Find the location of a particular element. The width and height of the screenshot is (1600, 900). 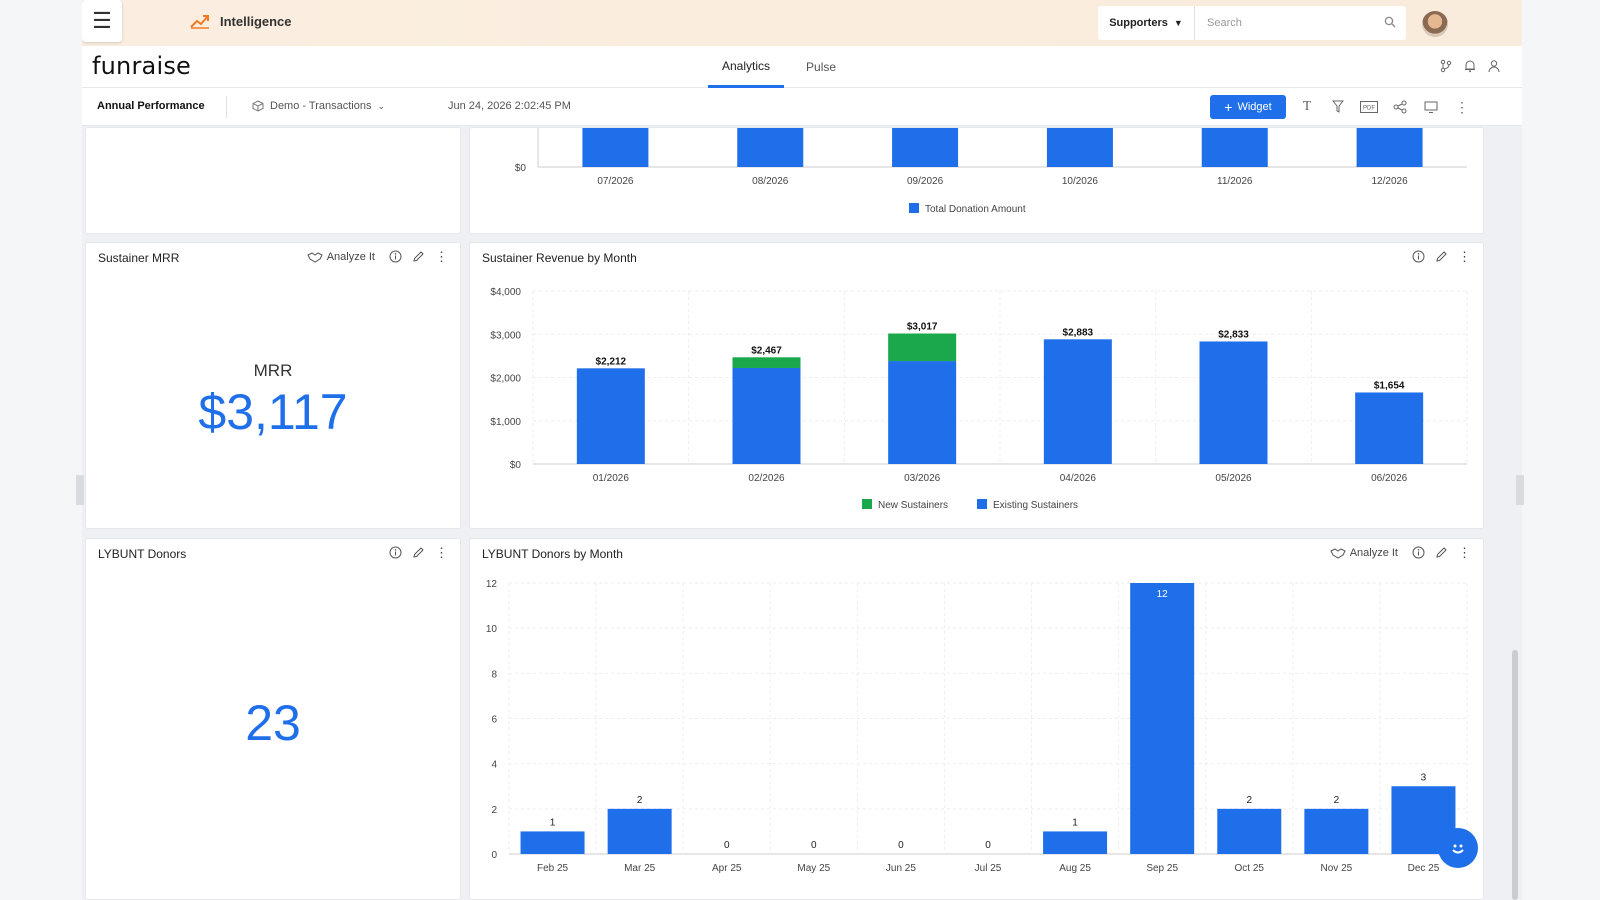

main-header: funraise Analytics Pulse is located at coordinates (802, 67).